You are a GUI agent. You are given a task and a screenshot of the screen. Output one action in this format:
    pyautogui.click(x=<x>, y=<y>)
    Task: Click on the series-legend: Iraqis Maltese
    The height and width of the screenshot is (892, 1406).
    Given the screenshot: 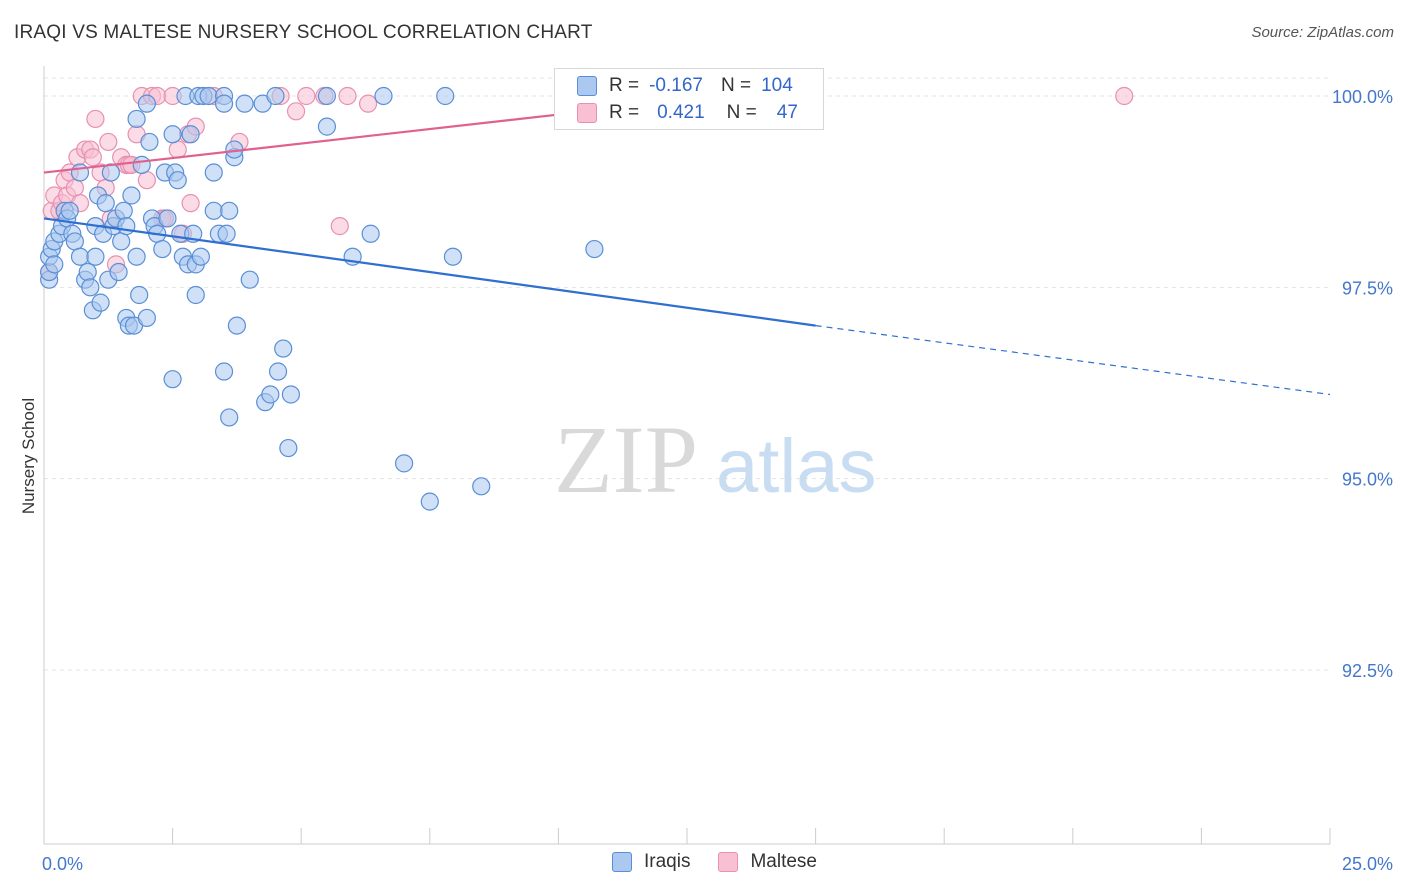 What is the action you would take?
    pyautogui.click(x=728, y=862)
    